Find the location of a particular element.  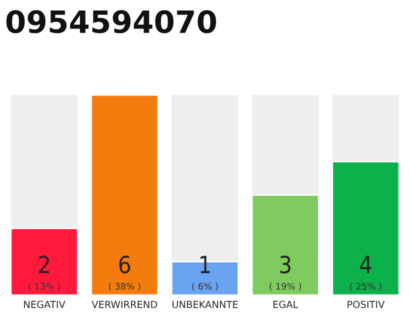

data-label: 4 is located at coordinates (366, 265).